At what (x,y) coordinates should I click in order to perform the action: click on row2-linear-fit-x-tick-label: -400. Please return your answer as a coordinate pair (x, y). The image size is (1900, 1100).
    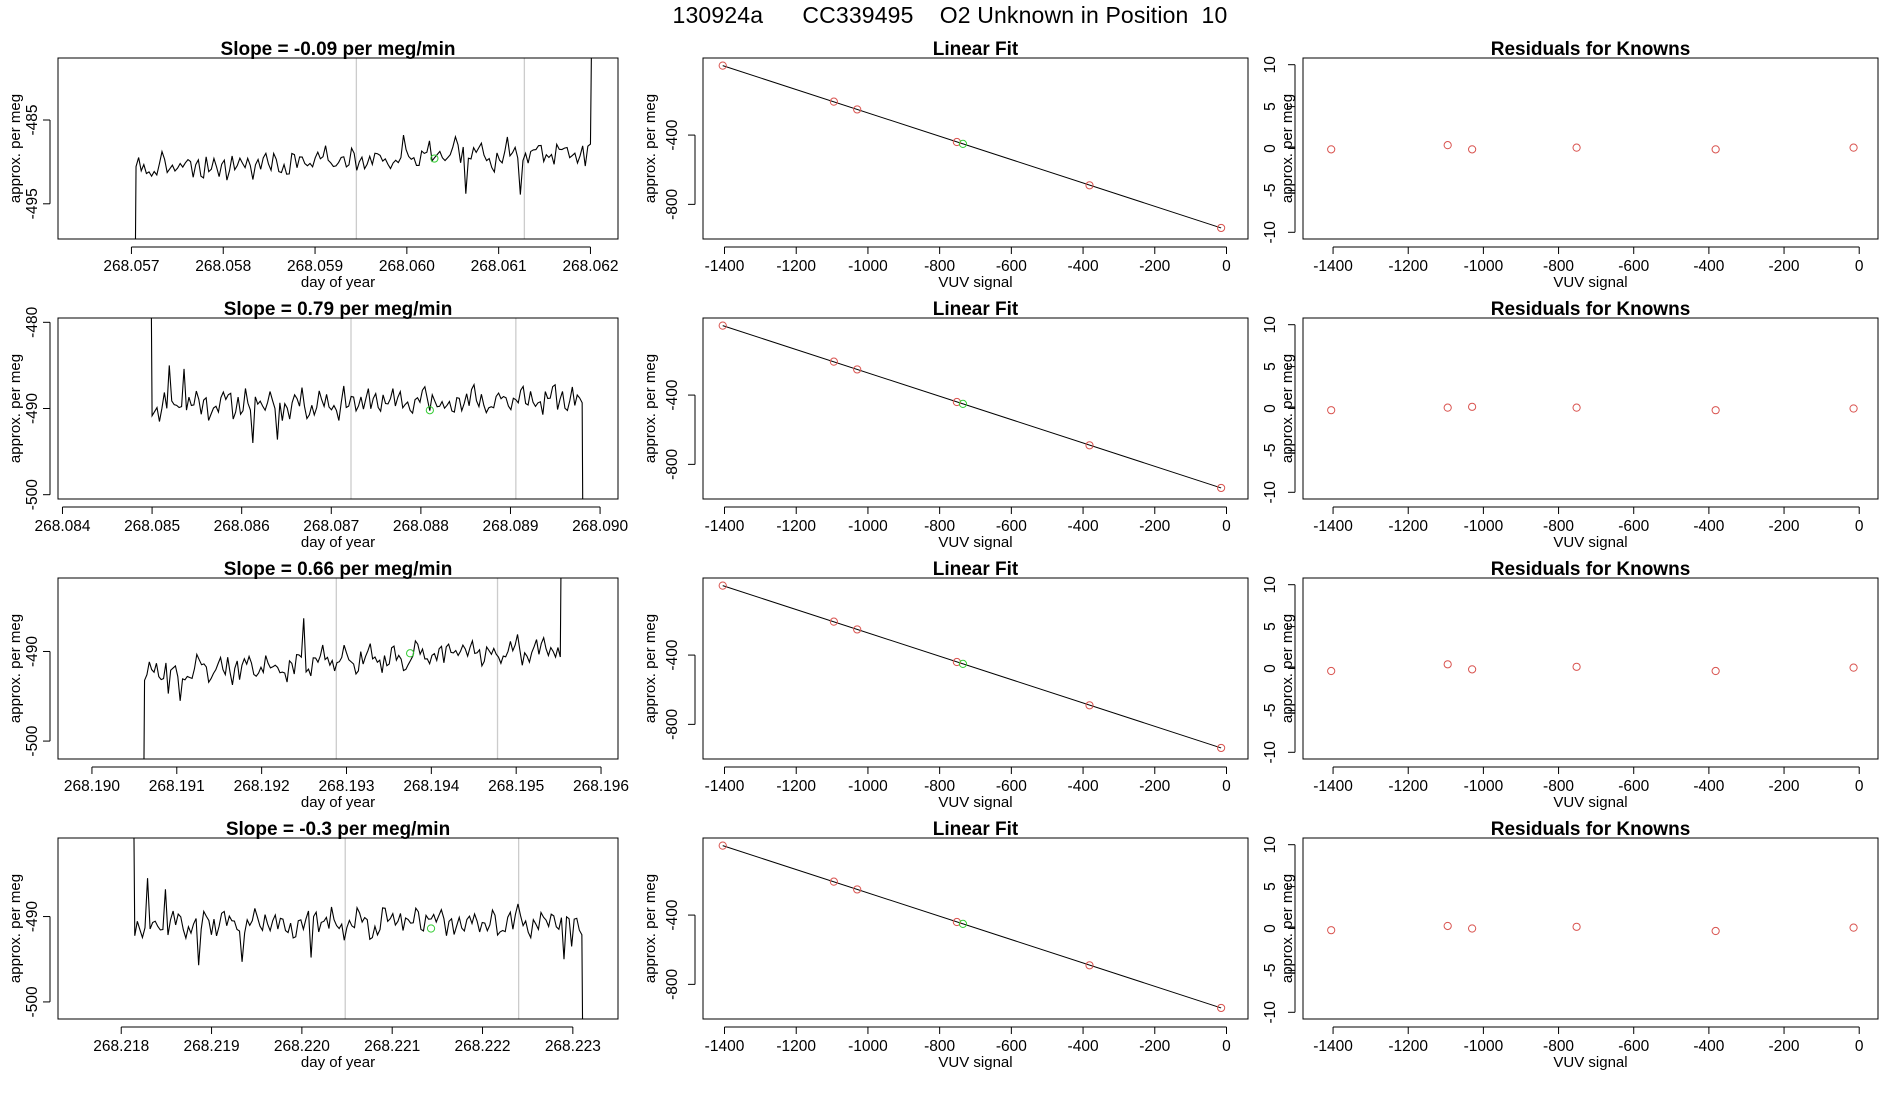
    Looking at the image, I should click on (1083, 526).